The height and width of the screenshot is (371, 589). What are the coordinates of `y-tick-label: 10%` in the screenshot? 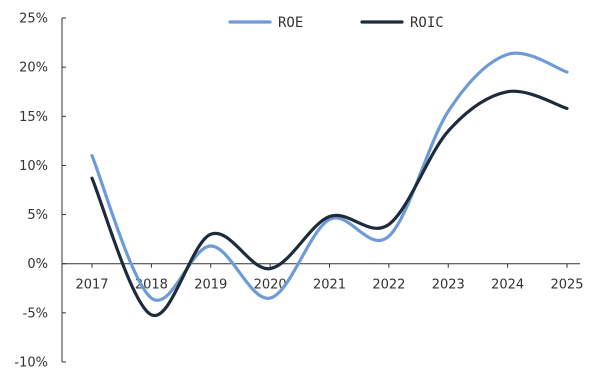 It's located at (33, 166).